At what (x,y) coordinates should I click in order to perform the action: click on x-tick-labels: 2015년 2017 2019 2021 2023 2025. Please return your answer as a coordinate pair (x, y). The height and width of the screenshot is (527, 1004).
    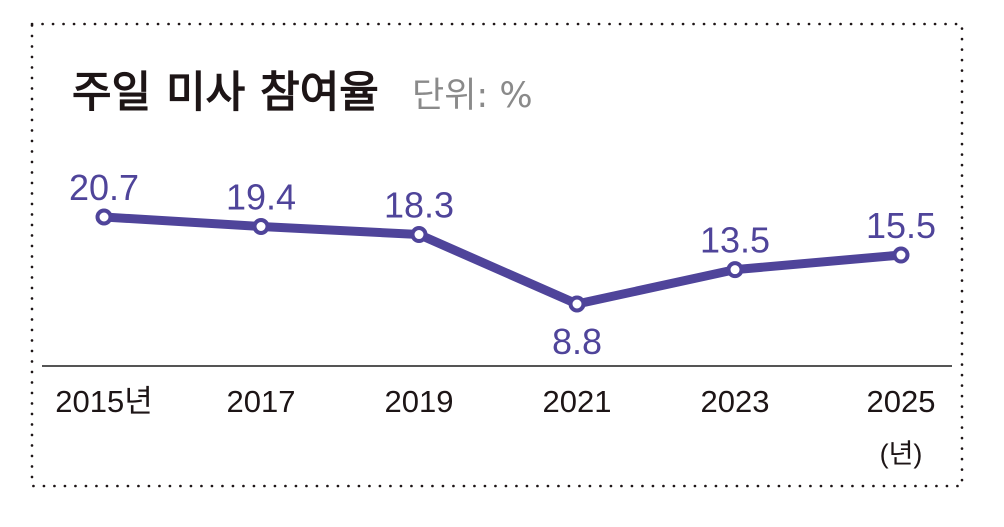
    Looking at the image, I should click on (495, 401).